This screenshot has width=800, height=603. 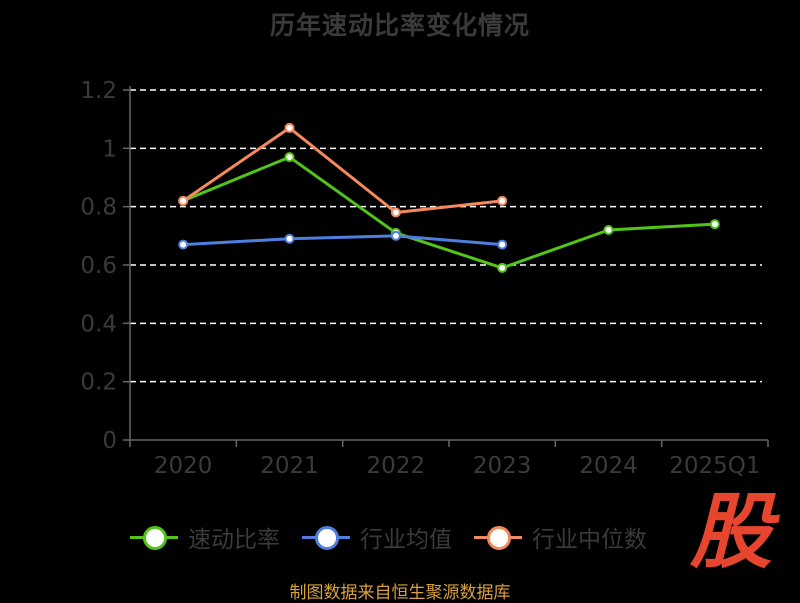 I want to click on legend: 速动比率 行业均值 行业中位数, so click(x=399, y=537).